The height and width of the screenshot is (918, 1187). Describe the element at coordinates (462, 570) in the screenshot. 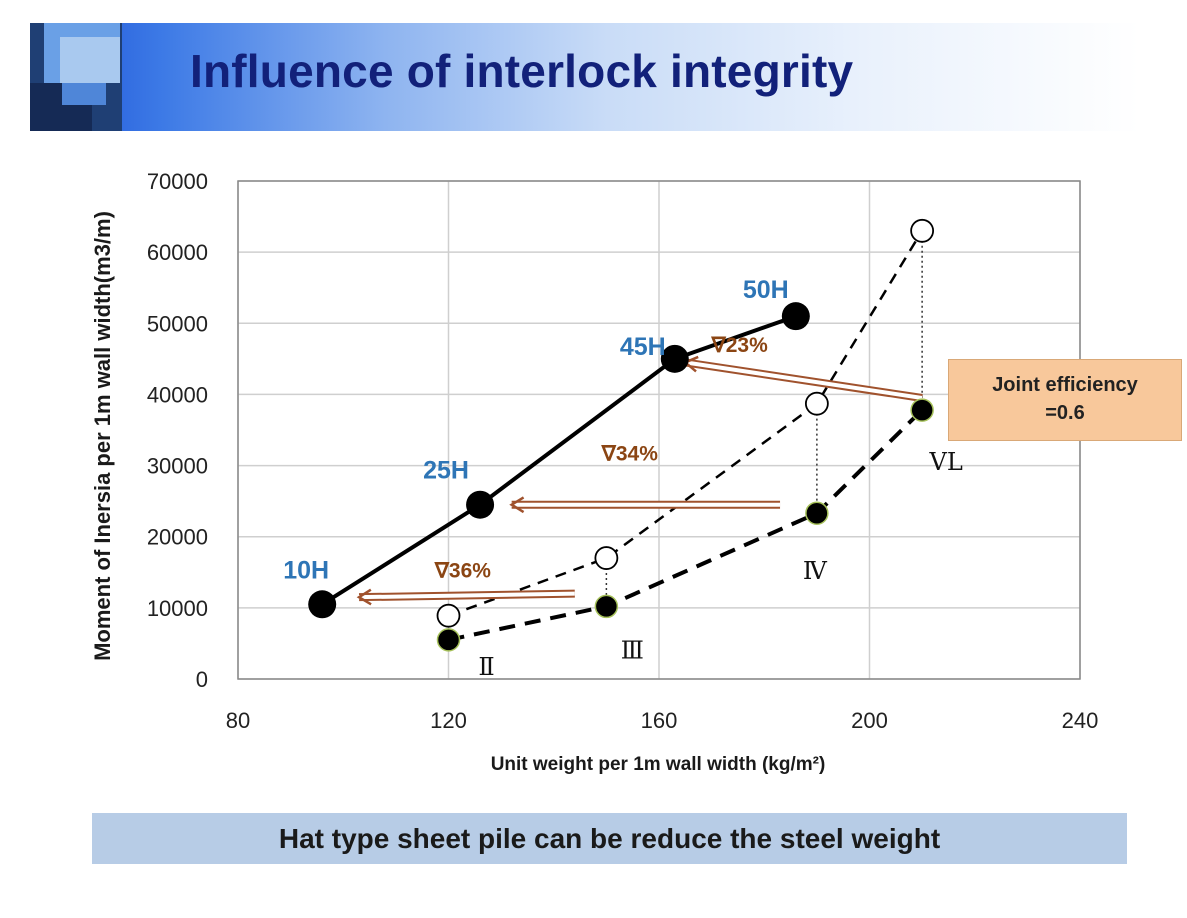

I see `reduction-percent-label: ∇36%` at that location.